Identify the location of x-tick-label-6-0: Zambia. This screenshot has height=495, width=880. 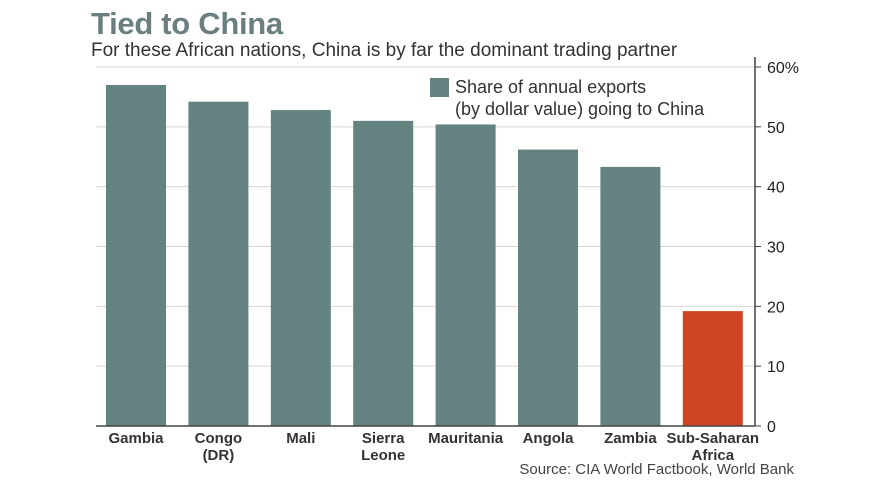
(630, 438).